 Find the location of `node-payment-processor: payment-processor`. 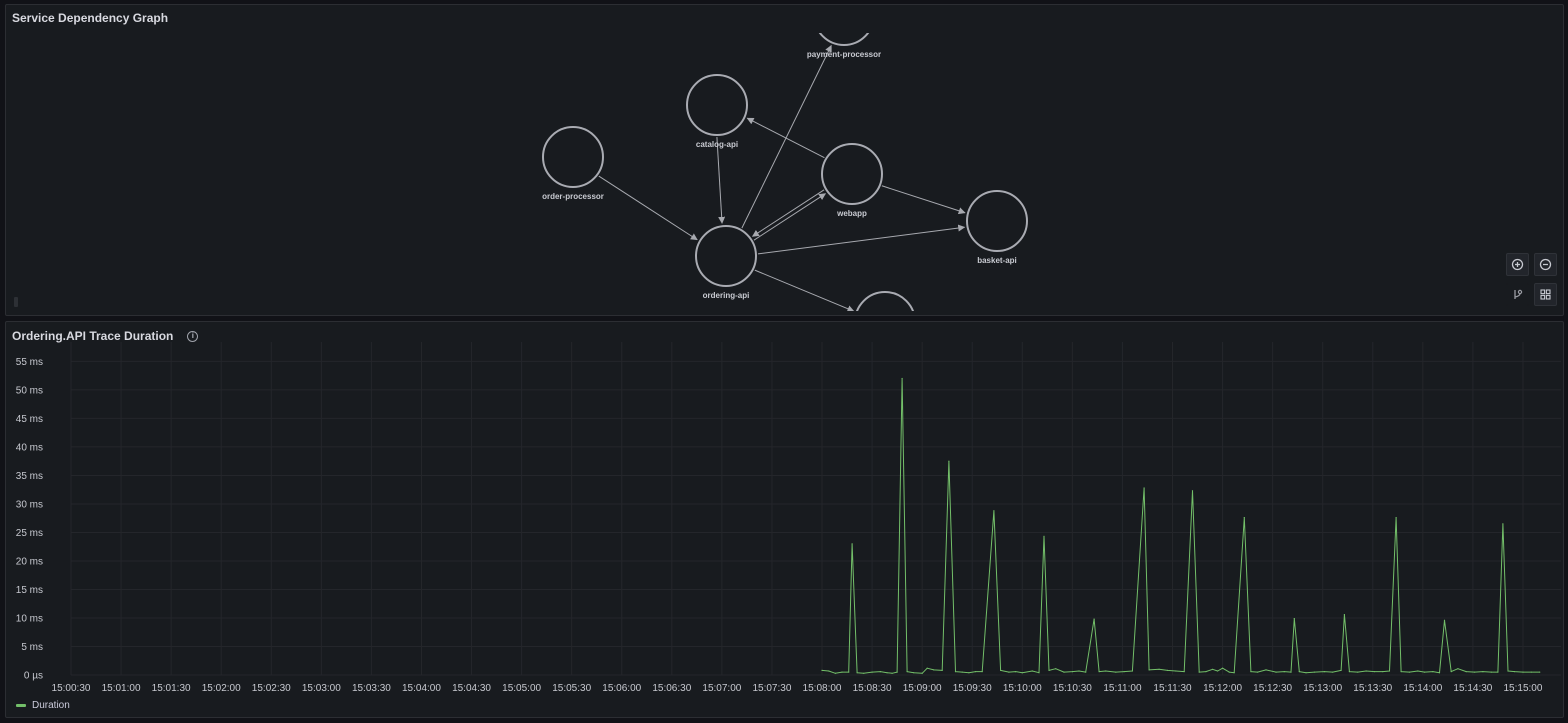

node-payment-processor: payment-processor is located at coordinates (844, 32).